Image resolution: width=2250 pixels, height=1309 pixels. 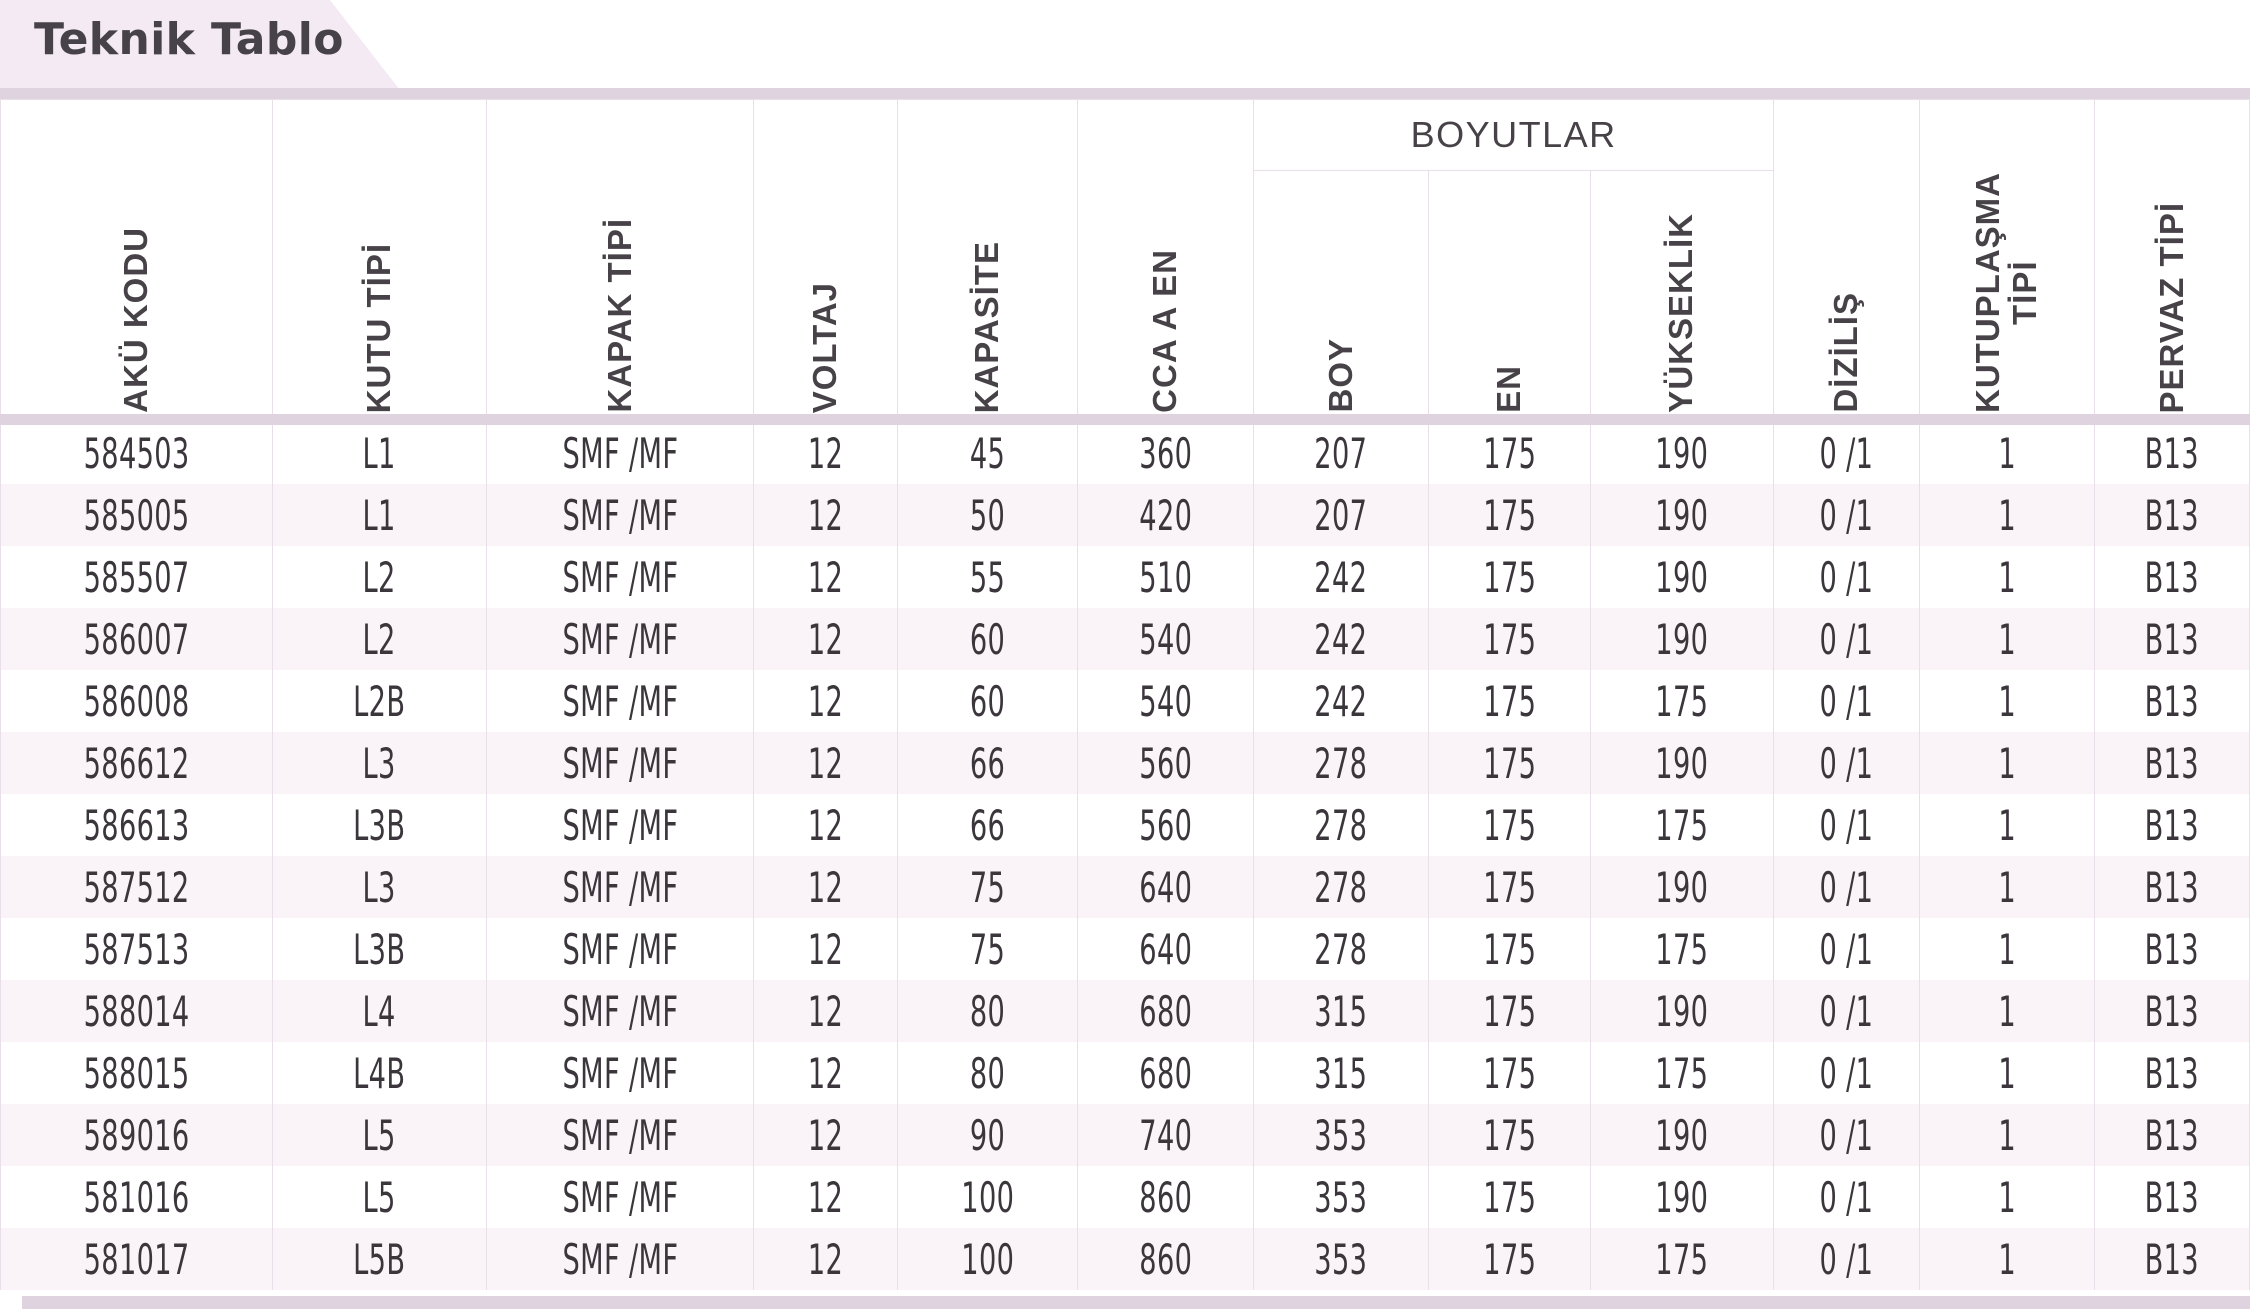 What do you see at coordinates (136, 577) in the screenshot?
I see `cell-value: 585507` at bounding box center [136, 577].